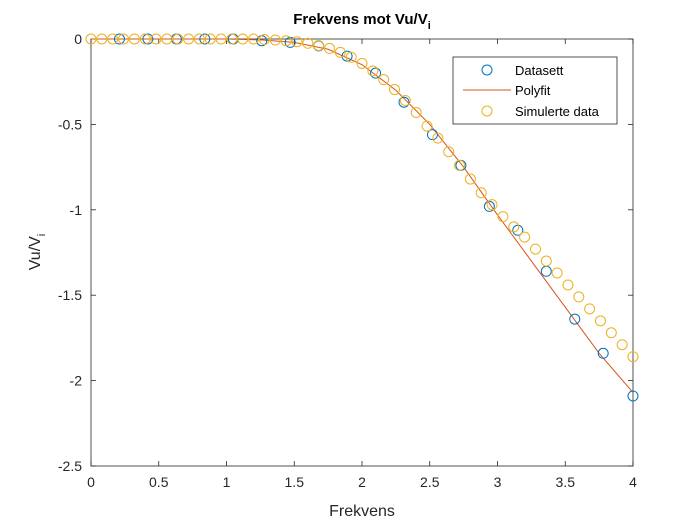 The width and height of the screenshot is (700, 530). I want to click on y-tick-label: -1, so click(76, 210).